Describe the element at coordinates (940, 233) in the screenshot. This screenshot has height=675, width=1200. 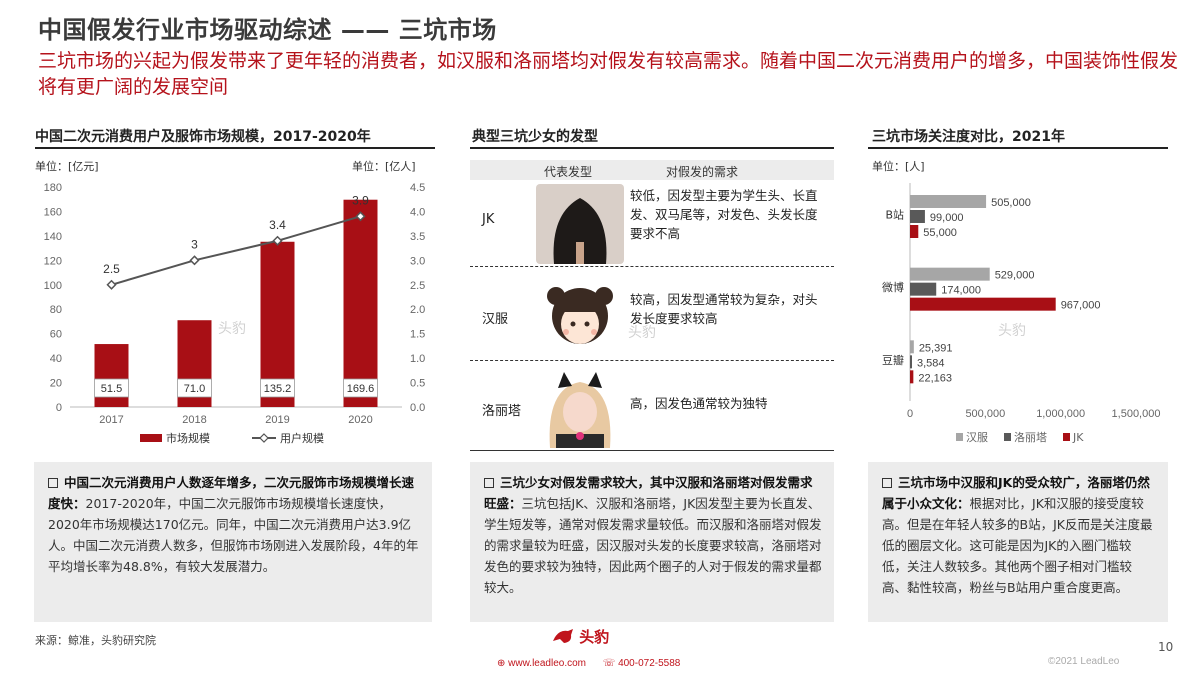
I see `bar-value-label: 55,000` at that location.